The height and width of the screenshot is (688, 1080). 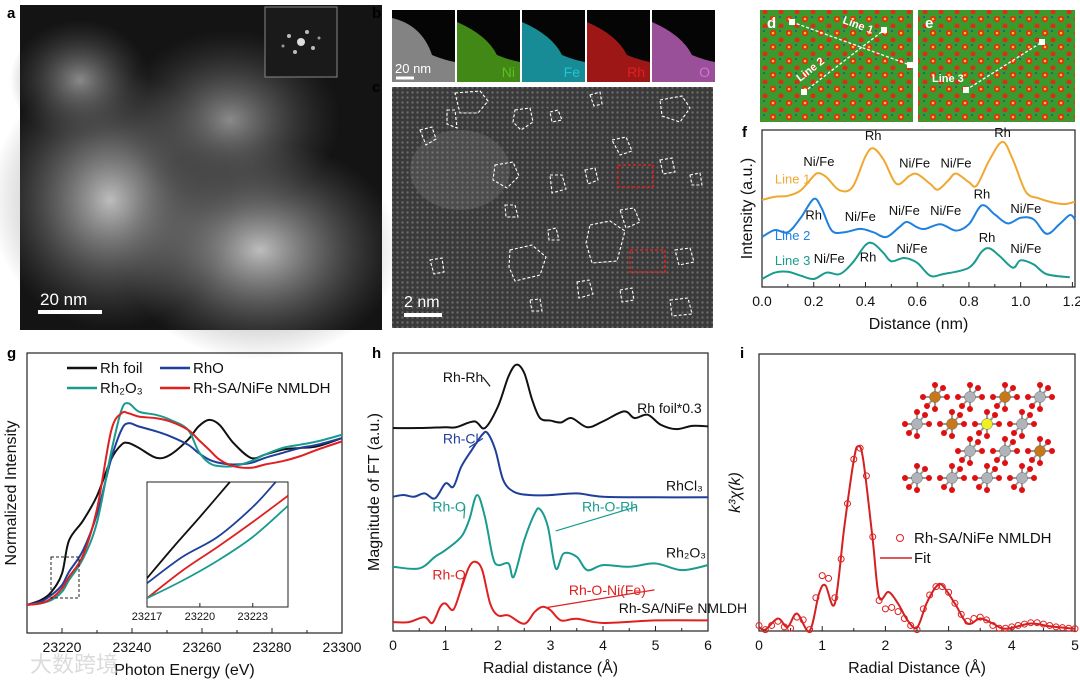 What do you see at coordinates (900, 538) in the screenshot?
I see `legend-marker` at bounding box center [900, 538].